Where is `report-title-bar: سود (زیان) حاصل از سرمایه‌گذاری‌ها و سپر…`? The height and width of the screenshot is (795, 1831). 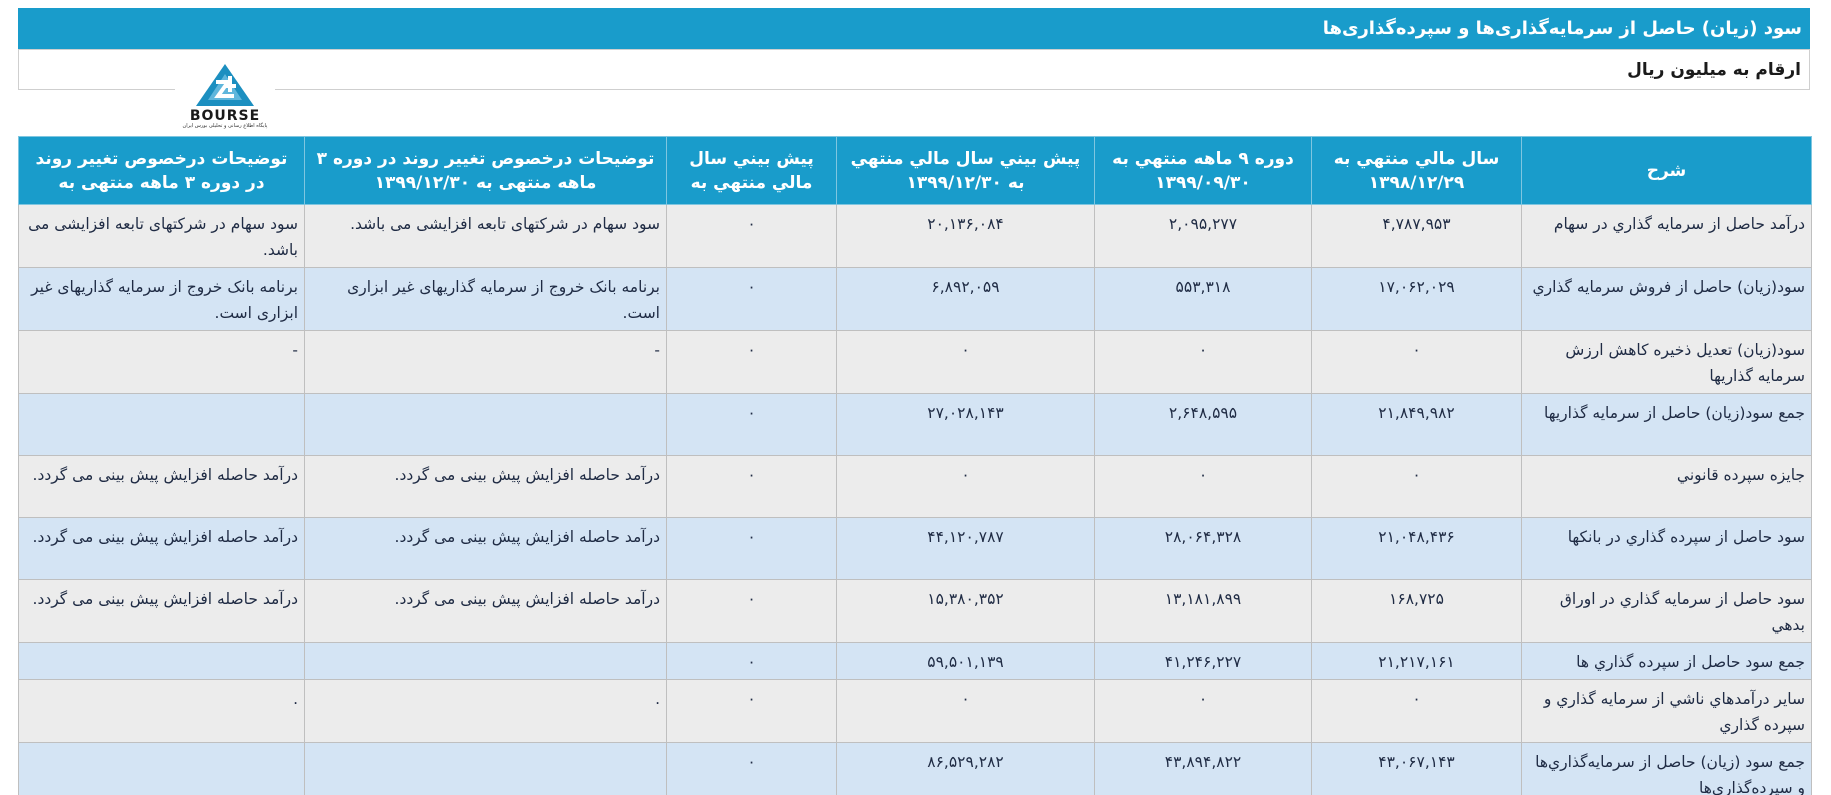 report-title-bar: سود (زیان) حاصل از سرمایه‌گذاری‌ها و سپر… is located at coordinates (914, 28).